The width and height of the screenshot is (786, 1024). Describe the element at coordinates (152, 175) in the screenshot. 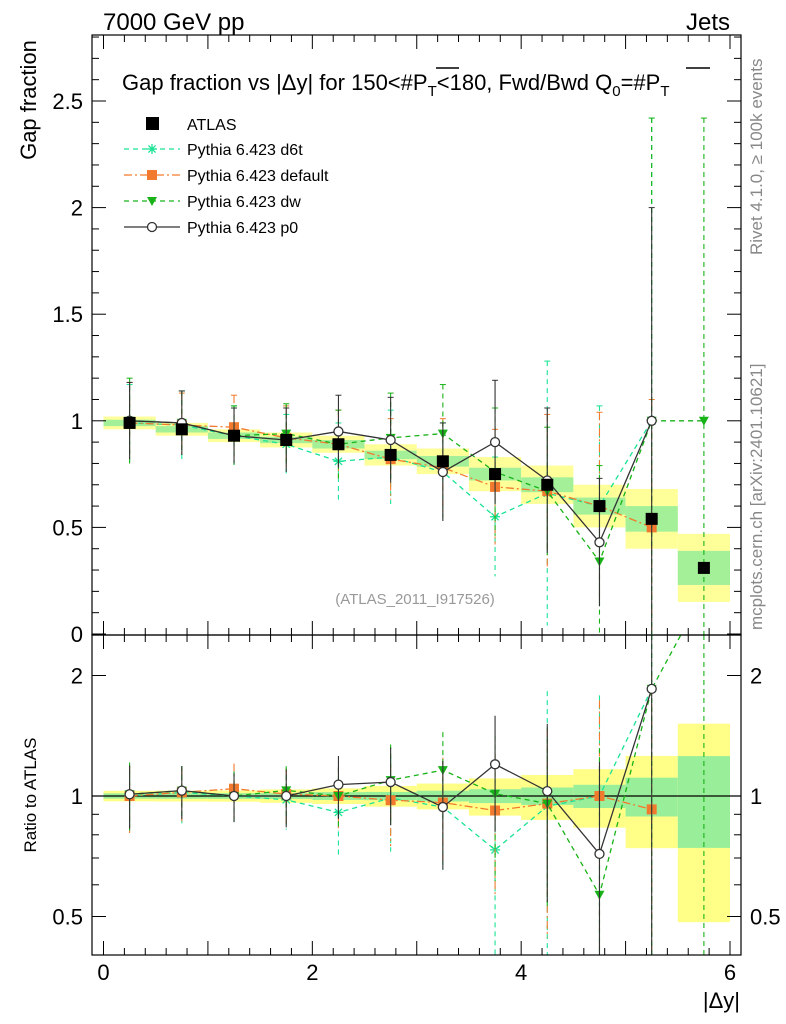

I see `legend-marker-default` at that location.